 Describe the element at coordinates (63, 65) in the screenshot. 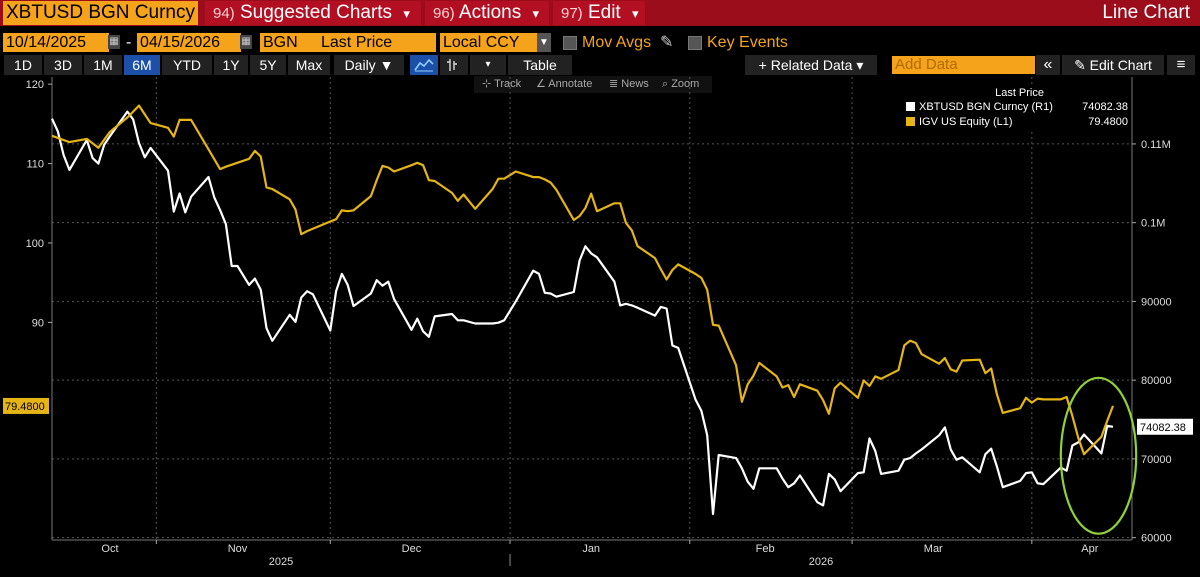

I see `range-button-3d: 3D` at that location.